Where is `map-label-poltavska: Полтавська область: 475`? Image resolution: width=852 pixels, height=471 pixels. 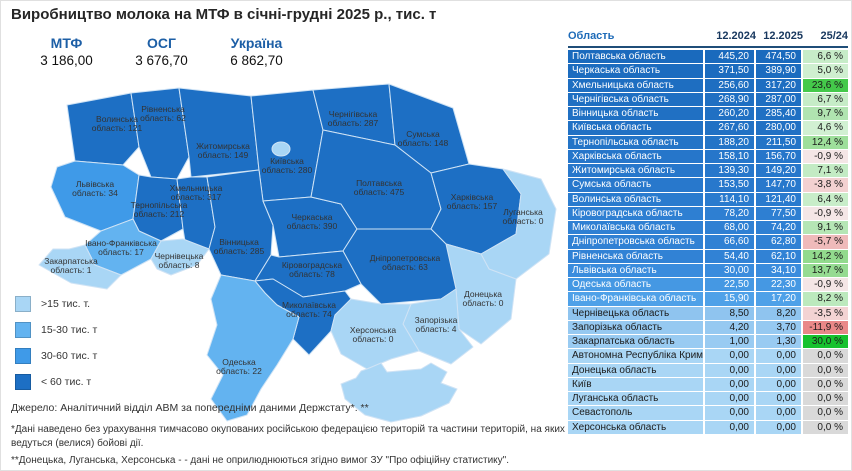
map-label-poltavska: Полтавська область: 475 is located at coordinates (379, 187).